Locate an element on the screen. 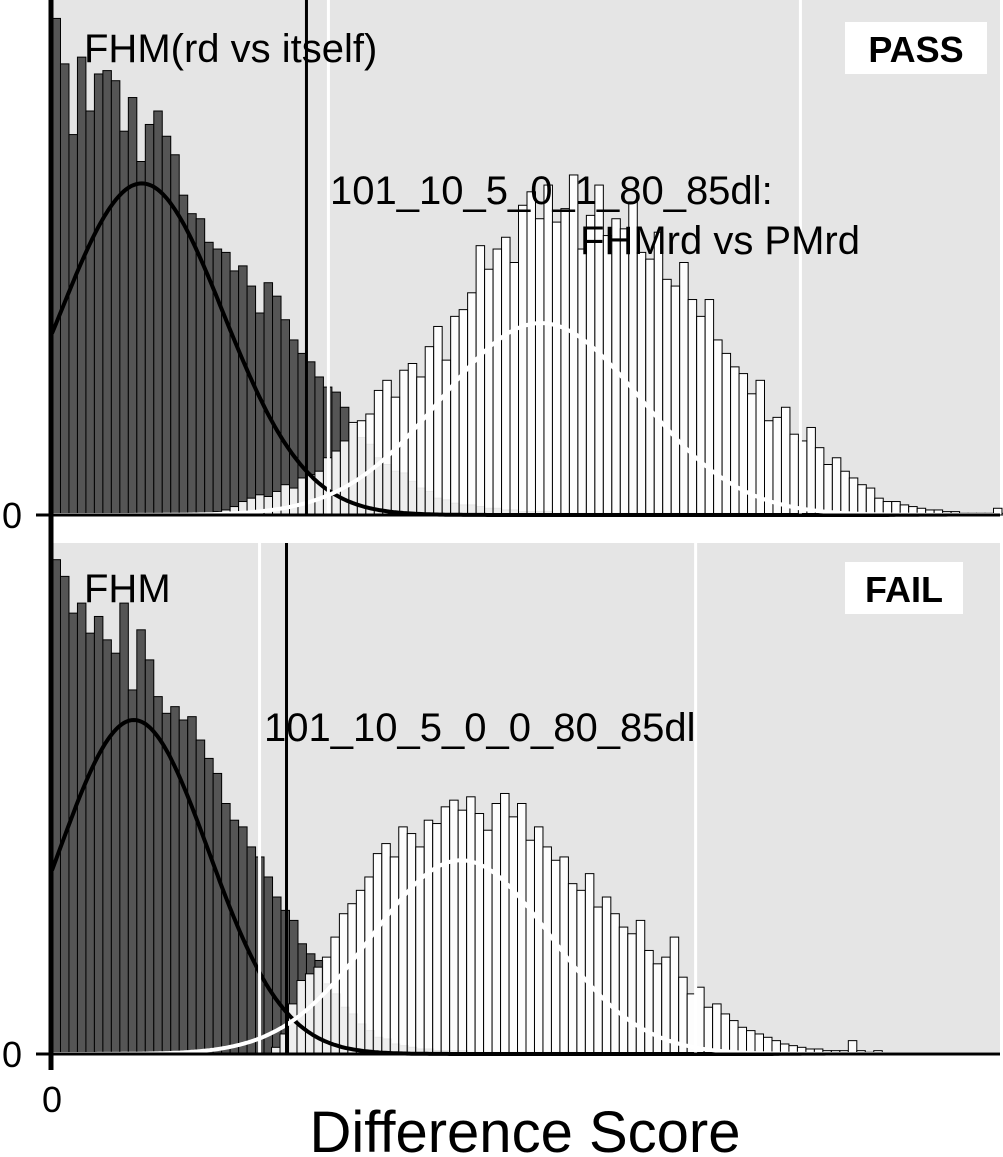  left-series-label: FHM(rd vs itself) is located at coordinates (230, 49).